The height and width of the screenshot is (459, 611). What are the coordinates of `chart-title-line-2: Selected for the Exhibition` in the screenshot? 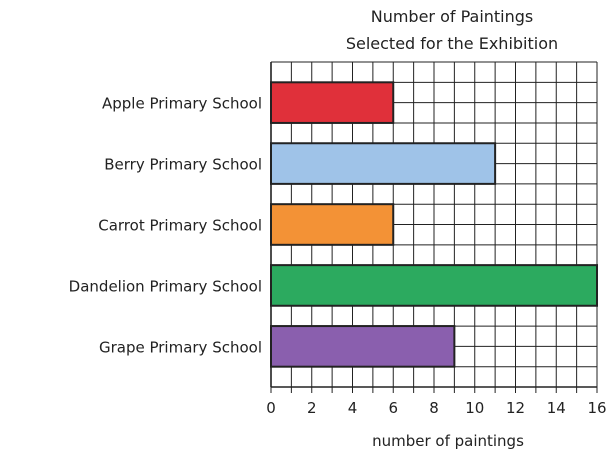 It's located at (452, 43).